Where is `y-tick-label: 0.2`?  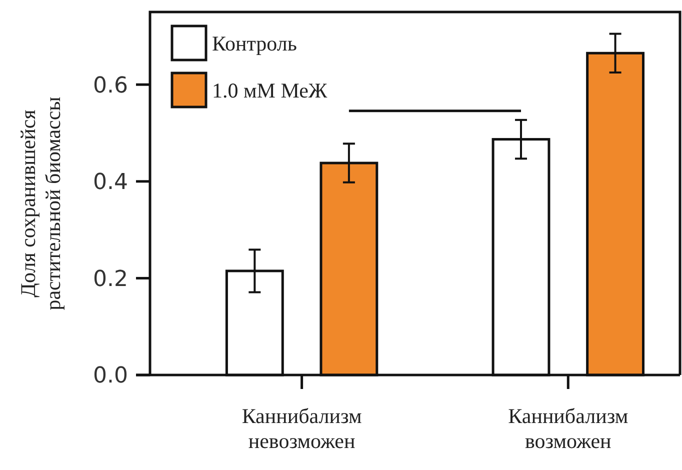
y-tick-label: 0.2 is located at coordinates (110, 279).